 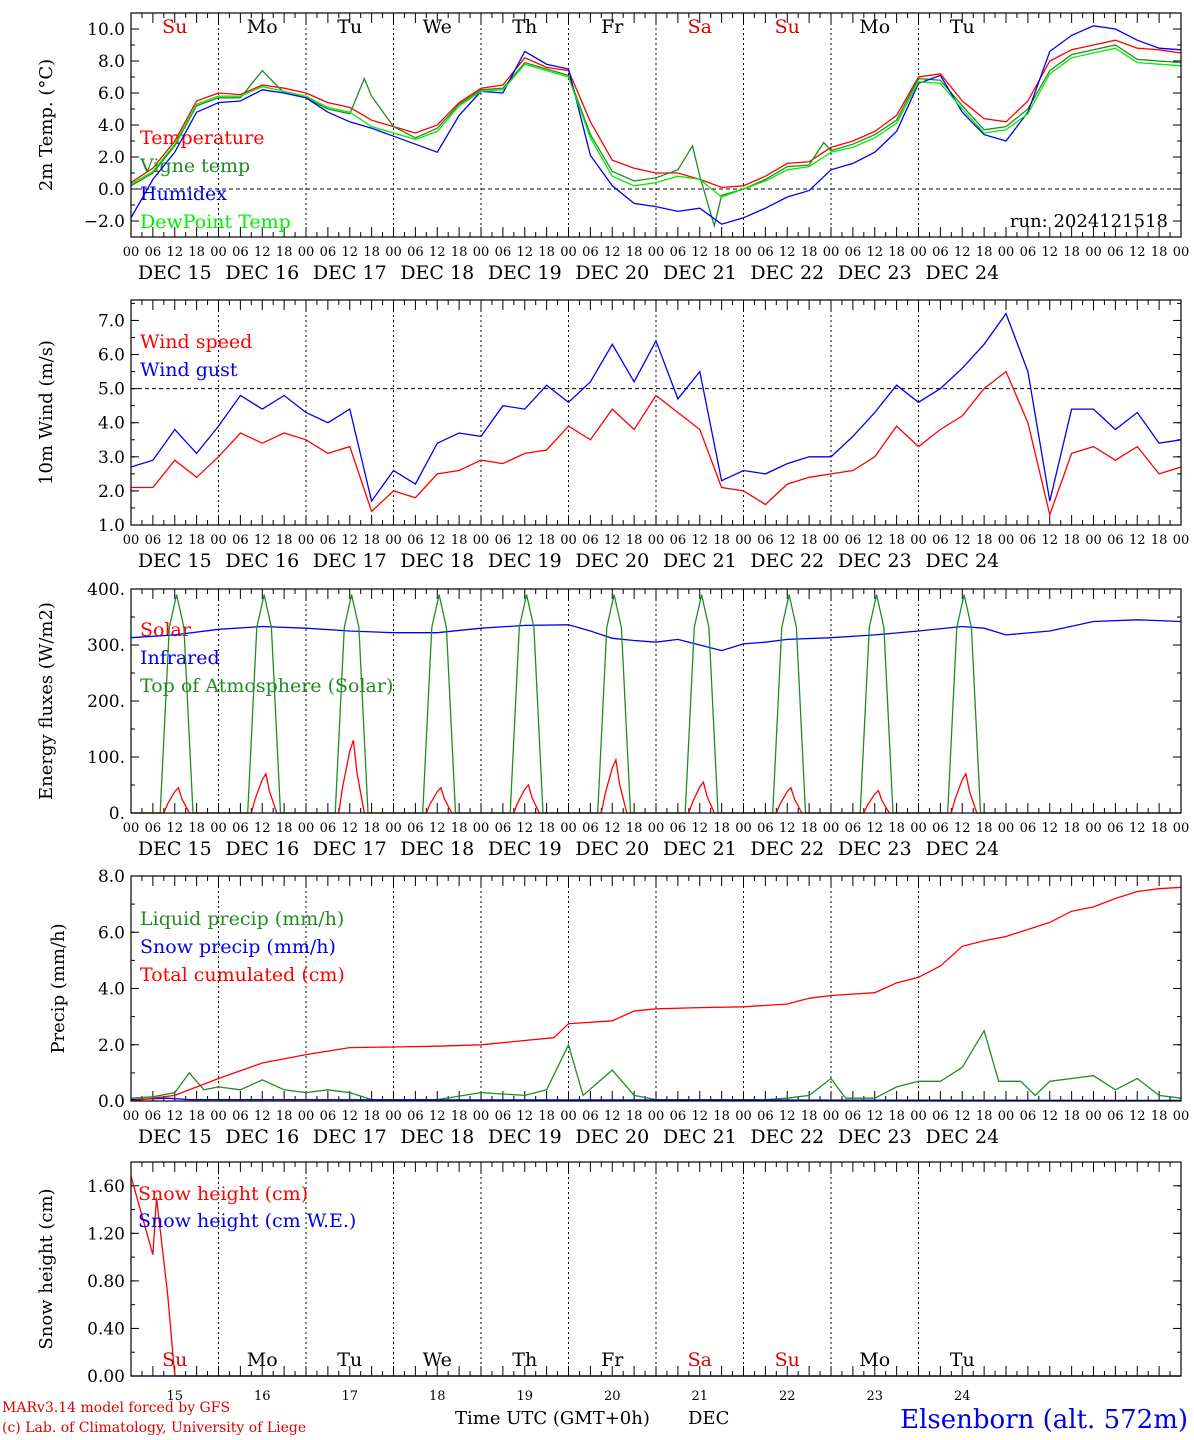 I want to click on plot-frame, so click(x=656, y=125).